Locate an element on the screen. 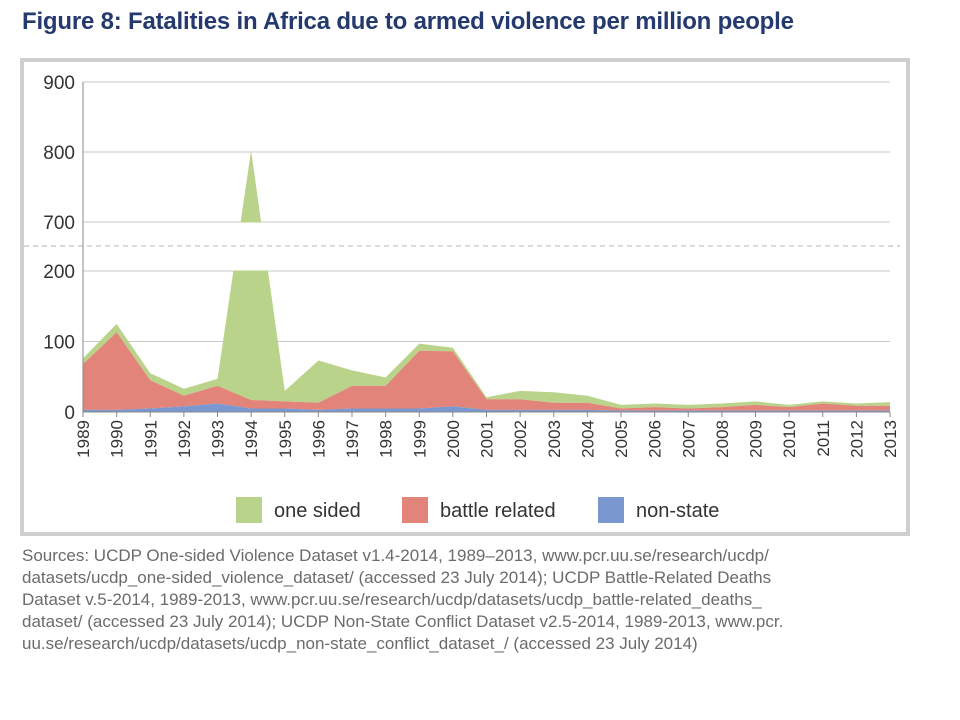 Image resolution: width=960 pixels, height=720 pixels. legend-label: one sided is located at coordinates (317, 511).